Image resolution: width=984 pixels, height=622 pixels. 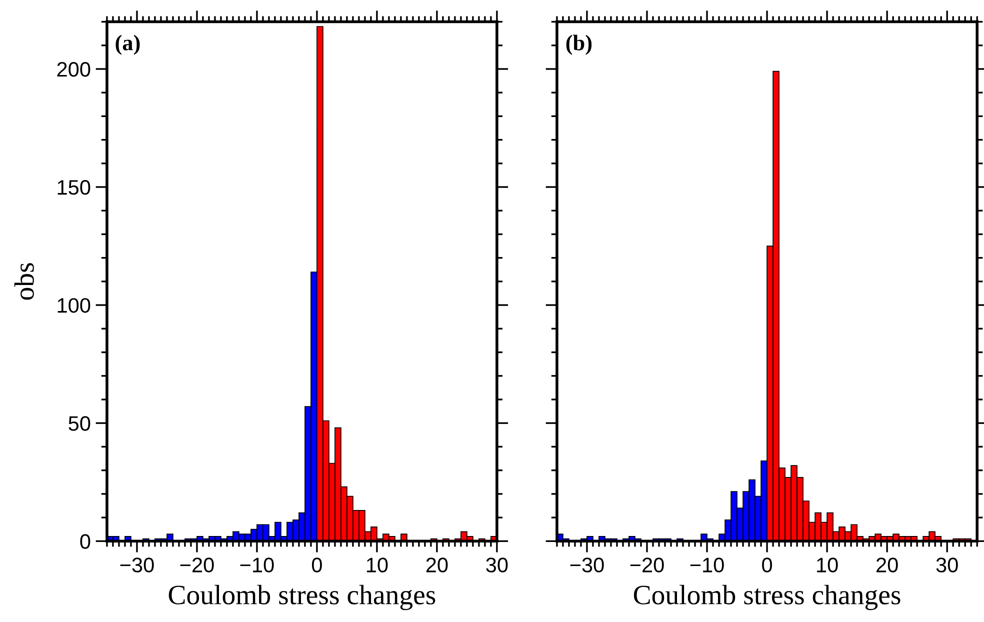 I want to click on annotation: (b), so click(x=579, y=44).